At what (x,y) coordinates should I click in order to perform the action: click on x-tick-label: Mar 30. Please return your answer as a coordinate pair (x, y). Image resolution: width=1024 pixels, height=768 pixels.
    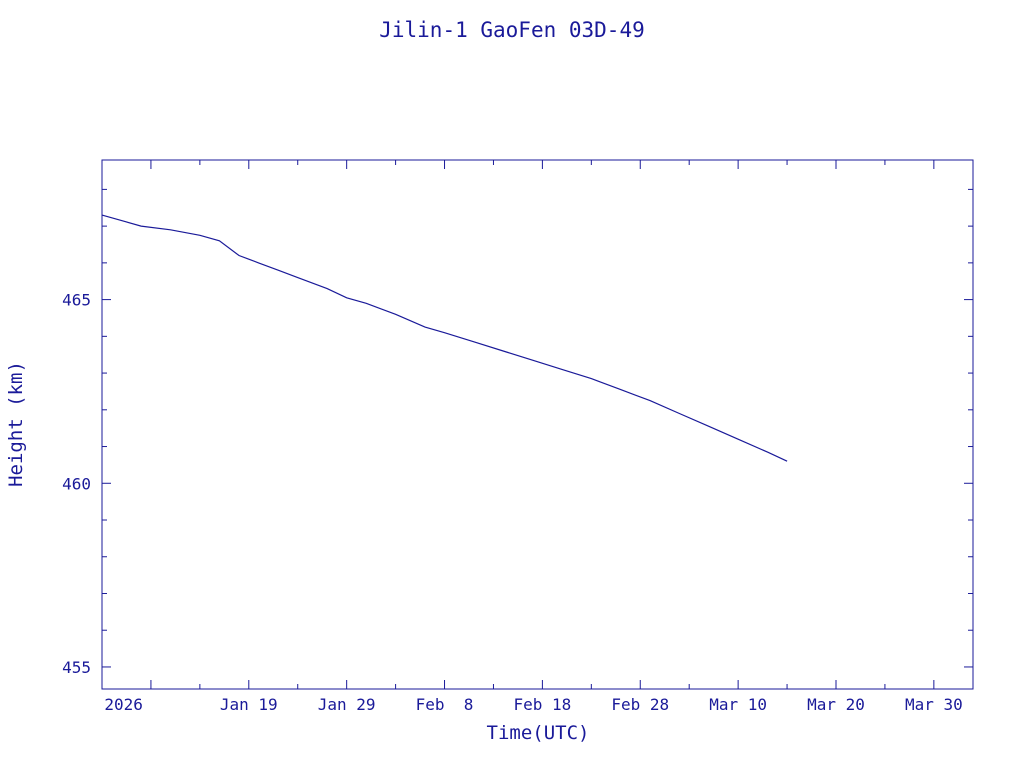
    Looking at the image, I should click on (934, 704).